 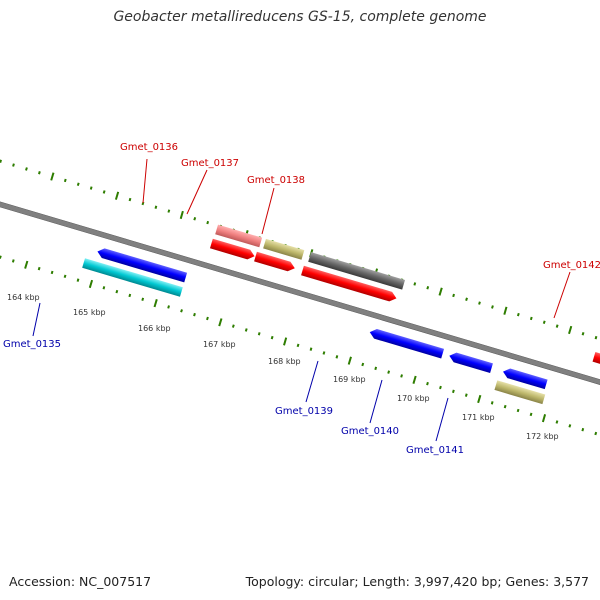 What do you see at coordinates (470, 362) in the screenshot?
I see `gene-gmet-0140-cds` at bounding box center [470, 362].